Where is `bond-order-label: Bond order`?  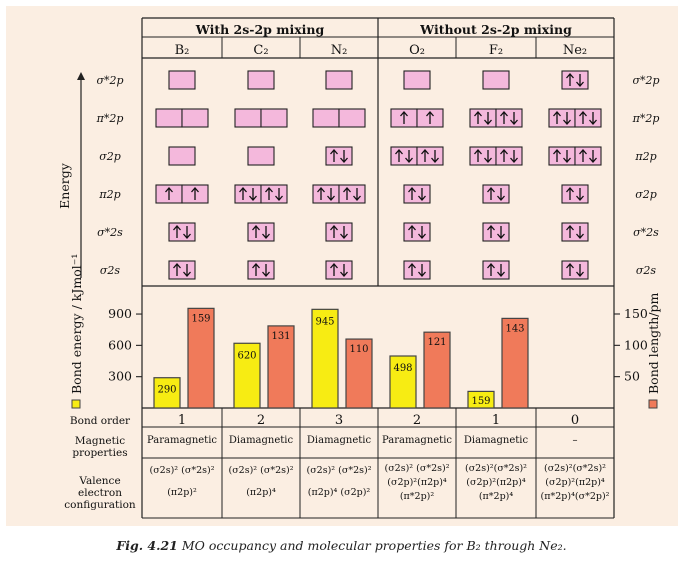
bond-order-label: Bond order is located at coordinates (100, 421).